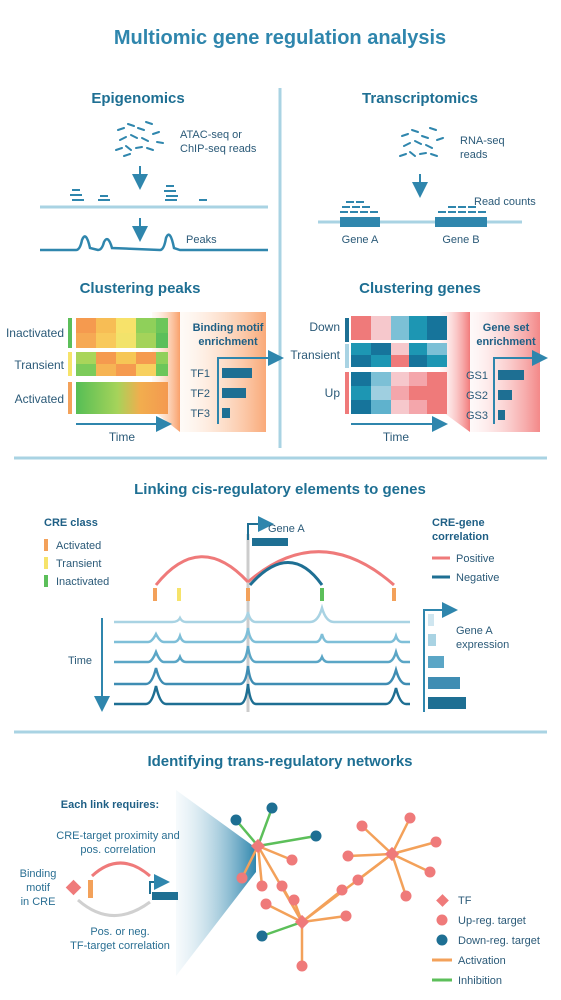 This screenshot has width=561, height=1000. What do you see at coordinates (324, 327) in the screenshot?
I see `row-label-down: Down` at bounding box center [324, 327].